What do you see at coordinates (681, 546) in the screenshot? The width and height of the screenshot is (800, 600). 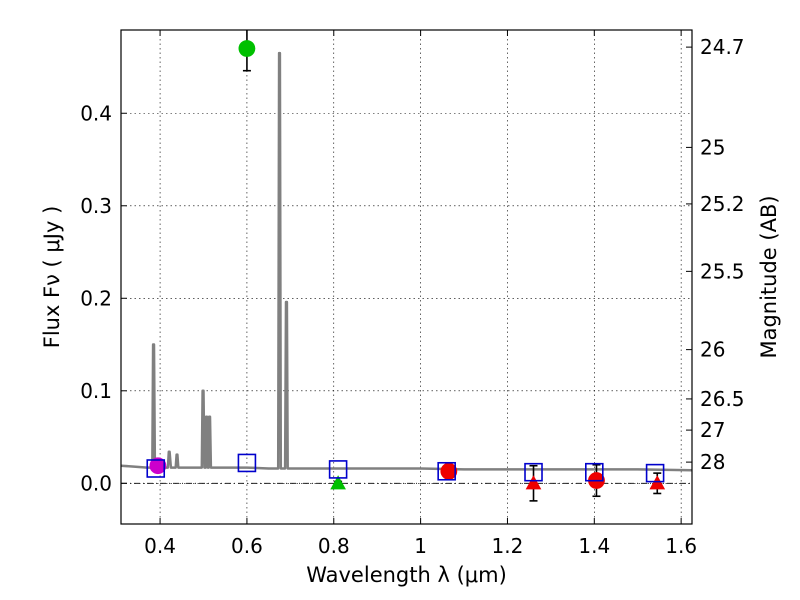 I see `x-tick-label: 1.6` at bounding box center [681, 546].